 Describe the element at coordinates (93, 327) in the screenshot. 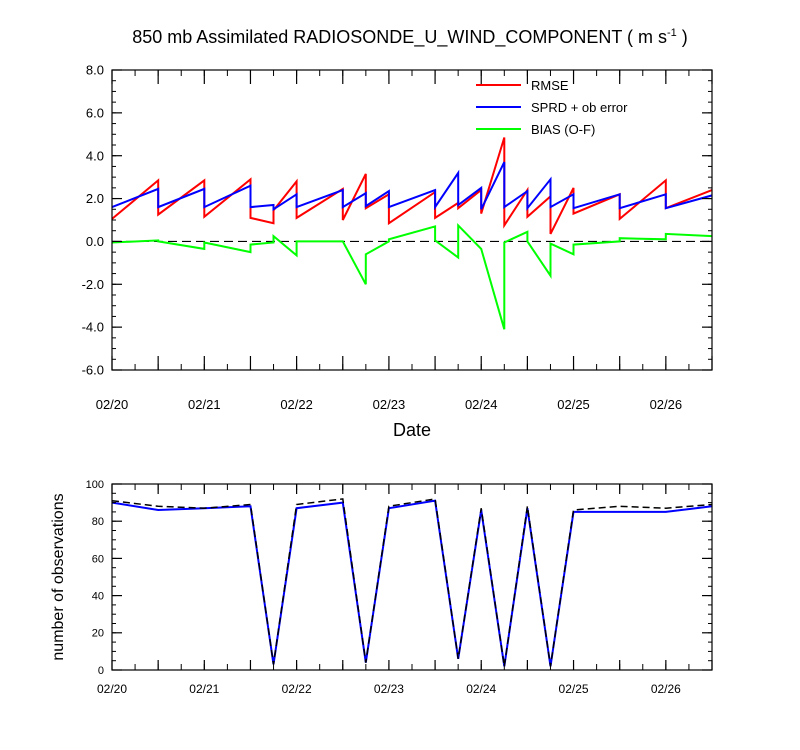

I see `y-tick-label: -4.0` at that location.